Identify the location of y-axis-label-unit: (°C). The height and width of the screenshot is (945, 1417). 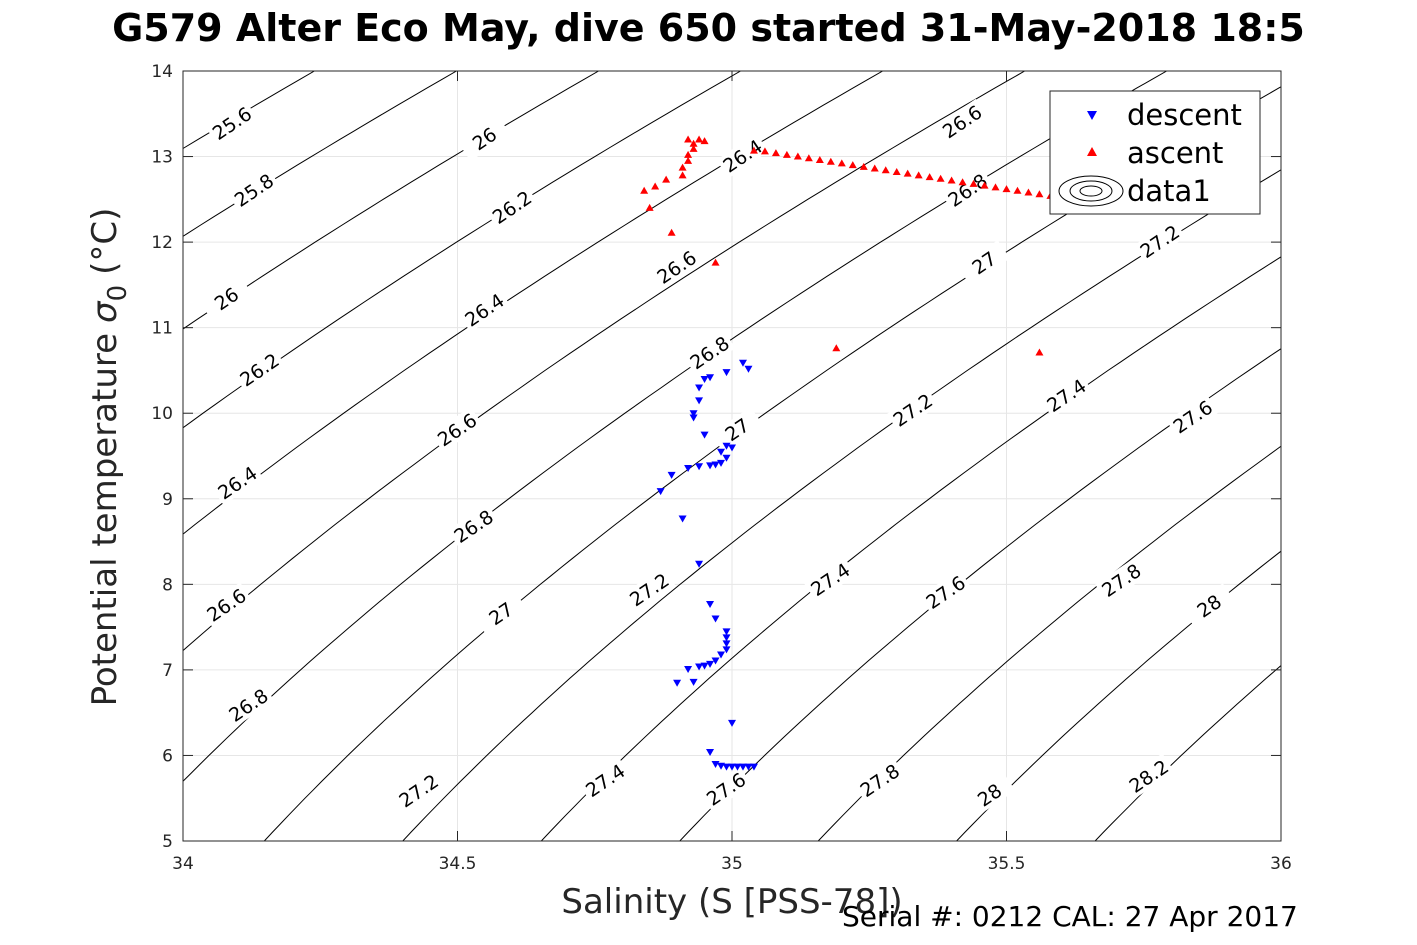
(105, 241).